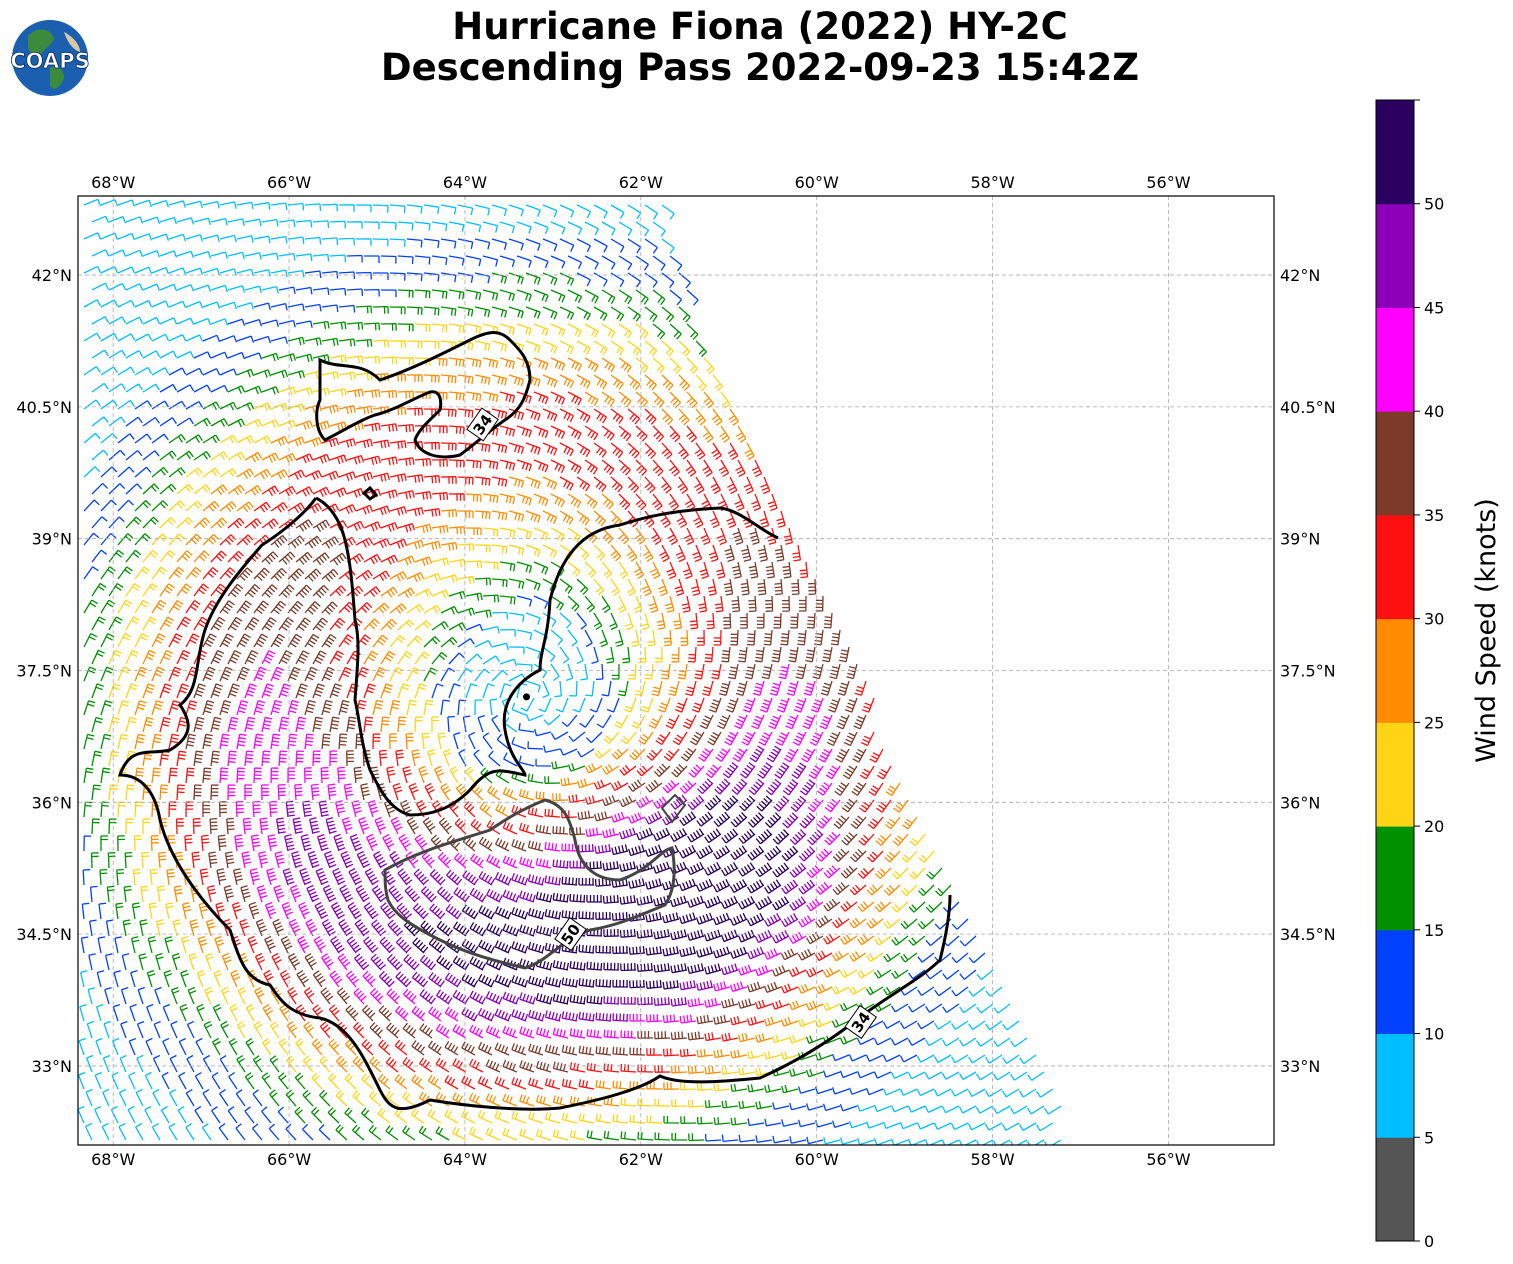 The image size is (1513, 1264). What do you see at coordinates (1395, 670) in the screenshot?
I see `colorbar-frame` at bounding box center [1395, 670].